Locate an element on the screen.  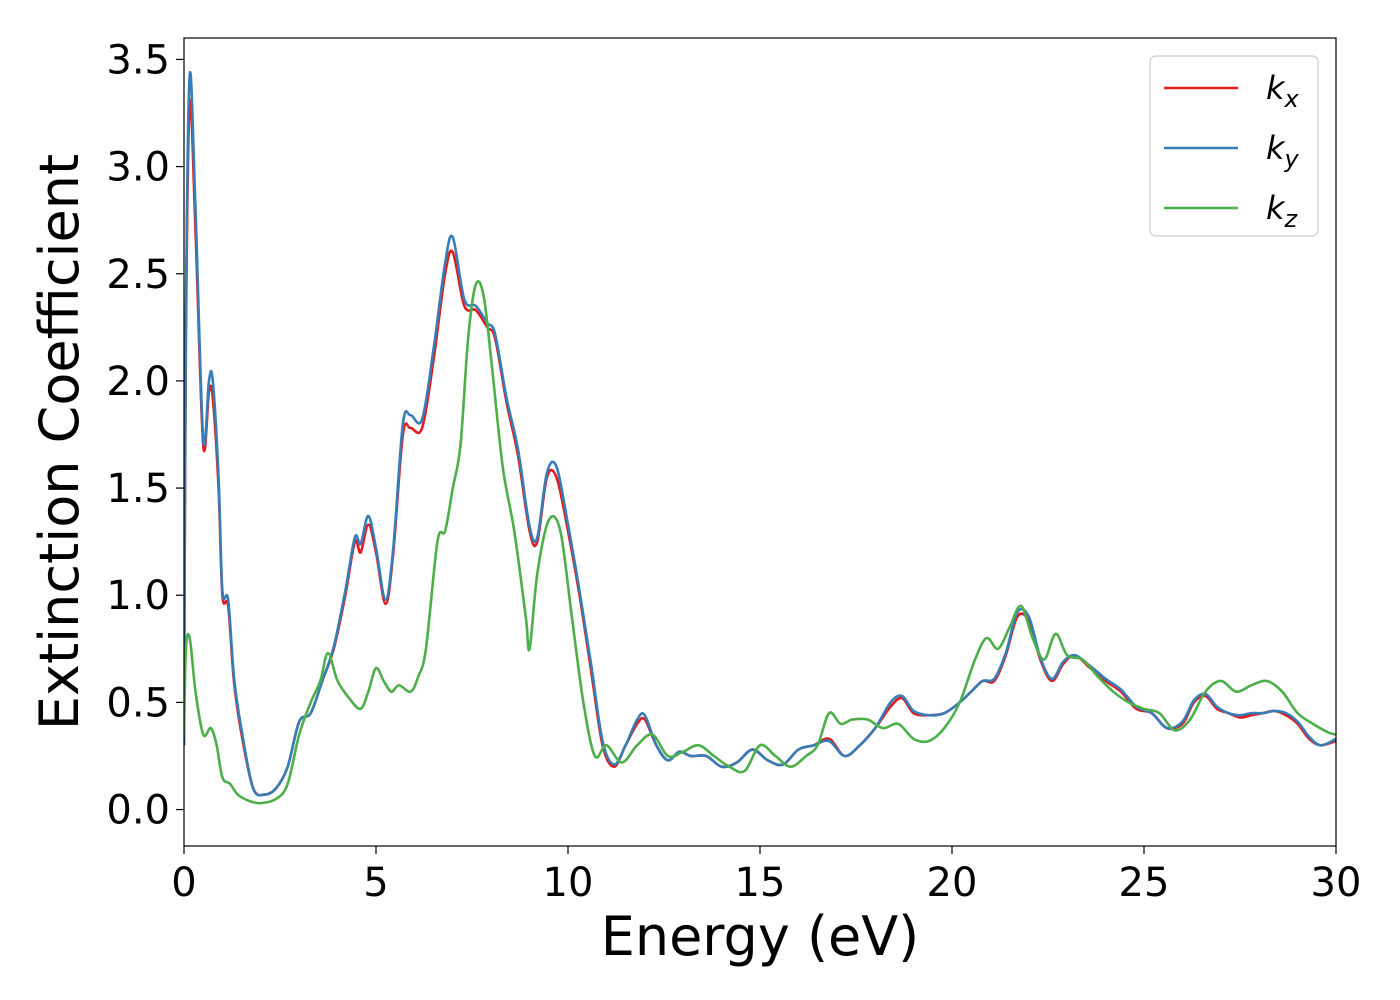
legend-label-z: kz is located at coordinates (1282, 211).